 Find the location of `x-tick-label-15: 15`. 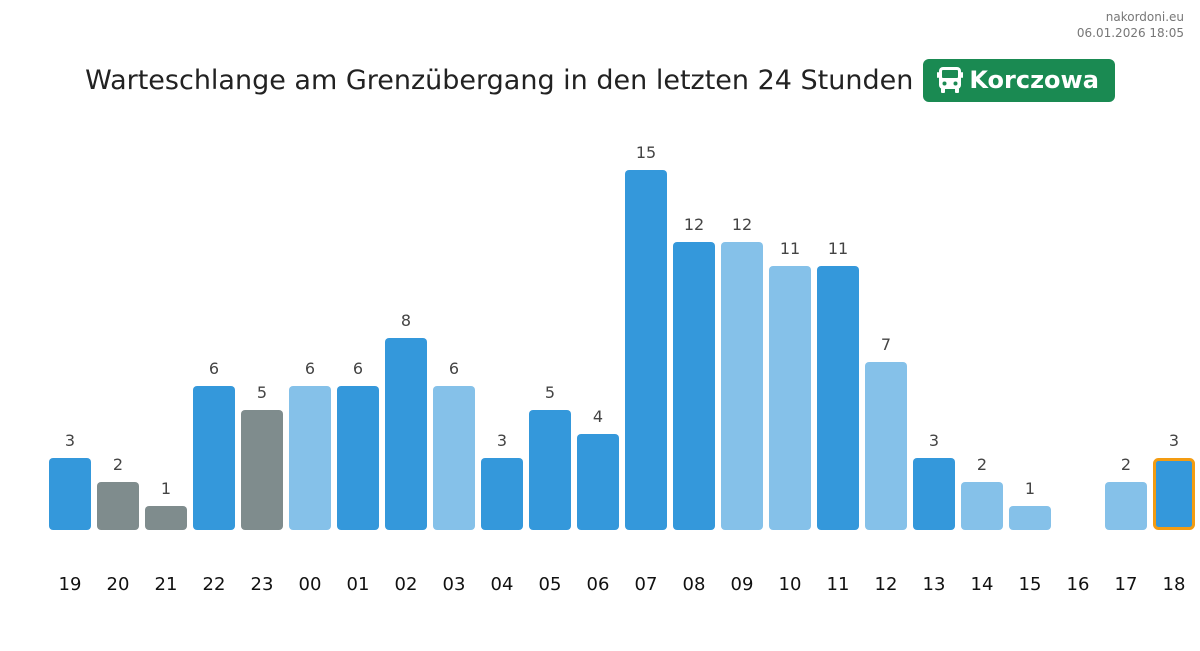

x-tick-label-15: 15 is located at coordinates (1030, 584).